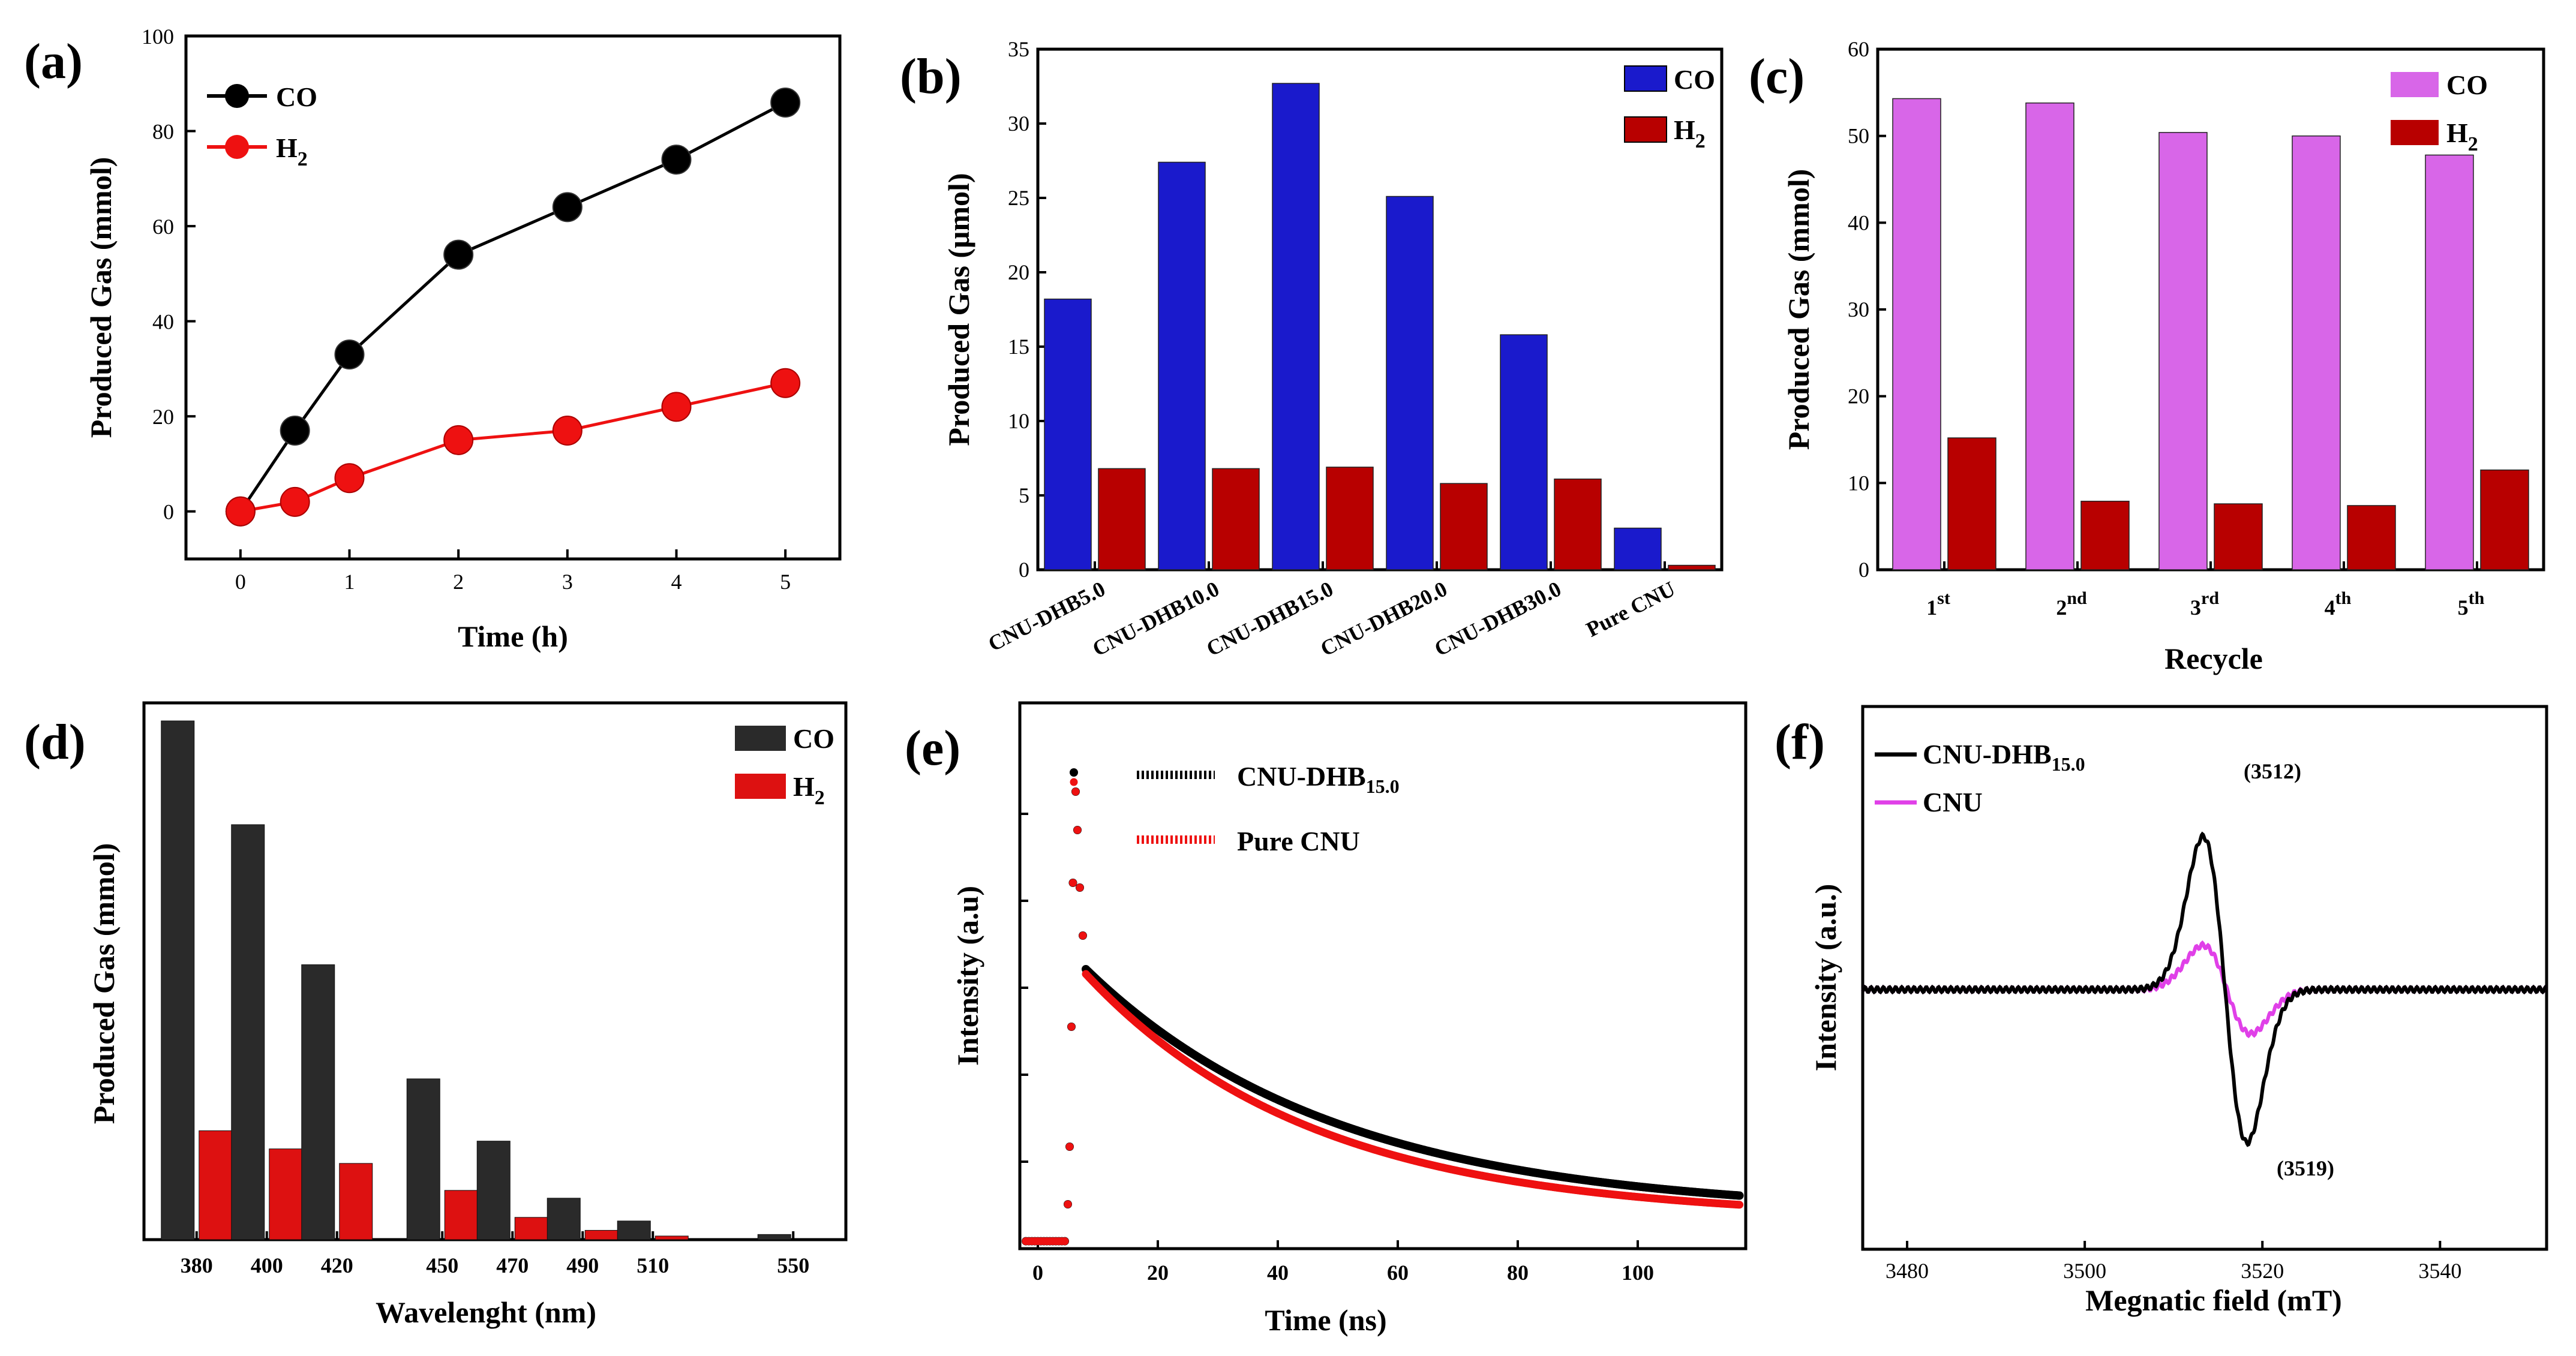 The image size is (2576, 1356). What do you see at coordinates (168, 512) in the screenshot?
I see `y-tick-label: 0` at bounding box center [168, 512].